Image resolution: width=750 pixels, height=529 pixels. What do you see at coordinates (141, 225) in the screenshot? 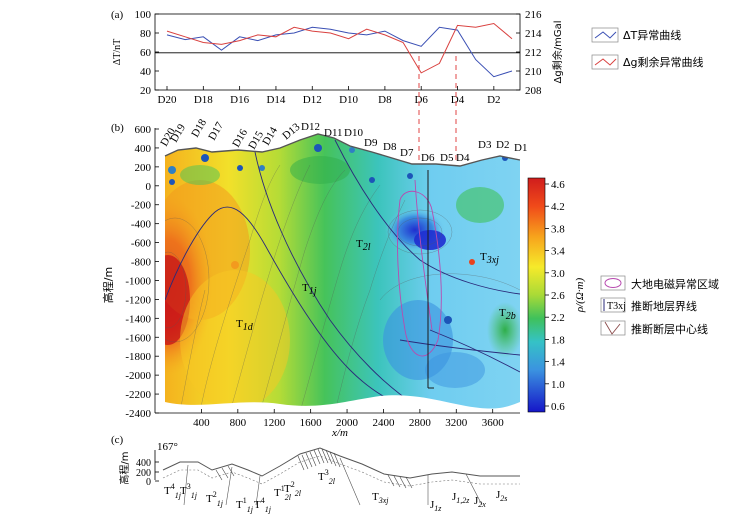
I see `y-tick-label: -400` at bounding box center [141, 225].